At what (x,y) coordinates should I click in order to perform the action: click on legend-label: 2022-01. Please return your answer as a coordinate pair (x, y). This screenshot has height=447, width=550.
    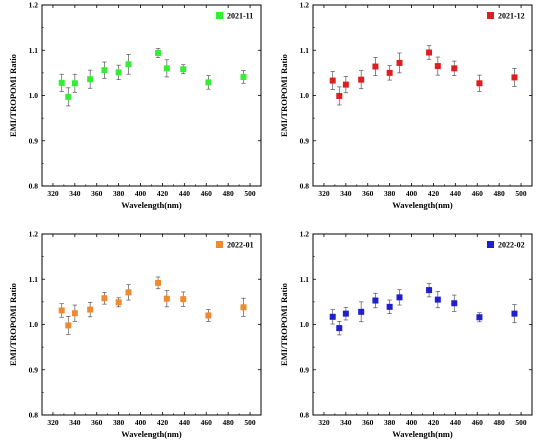
    Looking at the image, I should click on (240, 245).